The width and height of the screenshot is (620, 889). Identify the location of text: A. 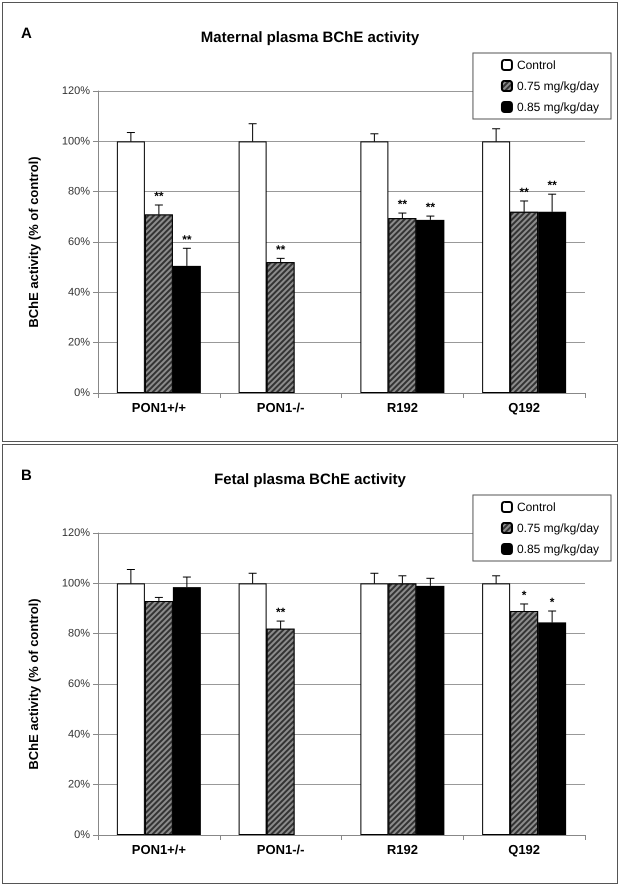
(26, 33).